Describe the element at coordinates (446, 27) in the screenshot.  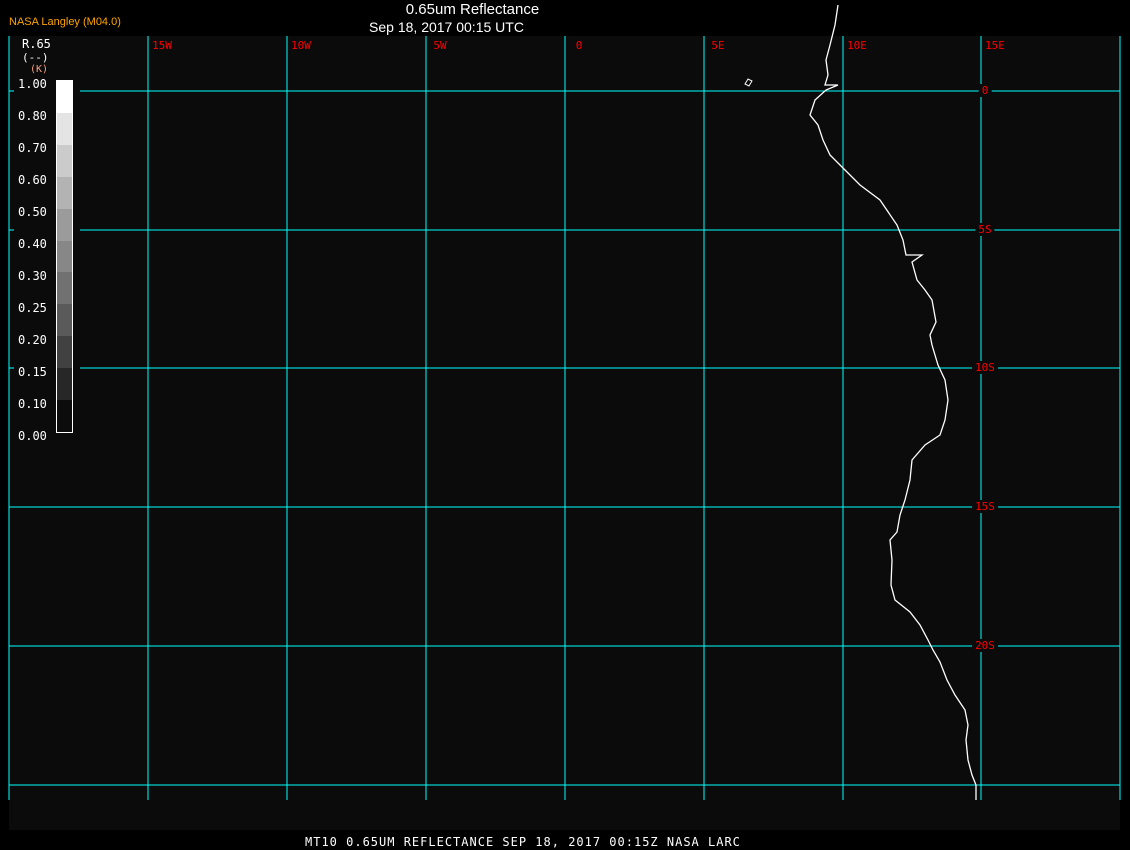
I see `image-timestamp: Sep 18, 2017 00:15 UTC` at that location.